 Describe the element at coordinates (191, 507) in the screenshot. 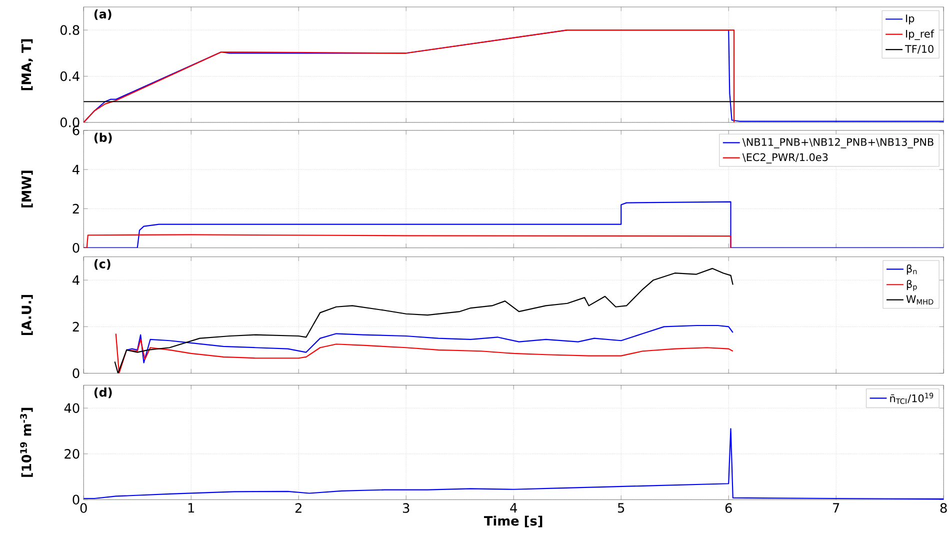

I see `x-tick-label: 1` at that location.